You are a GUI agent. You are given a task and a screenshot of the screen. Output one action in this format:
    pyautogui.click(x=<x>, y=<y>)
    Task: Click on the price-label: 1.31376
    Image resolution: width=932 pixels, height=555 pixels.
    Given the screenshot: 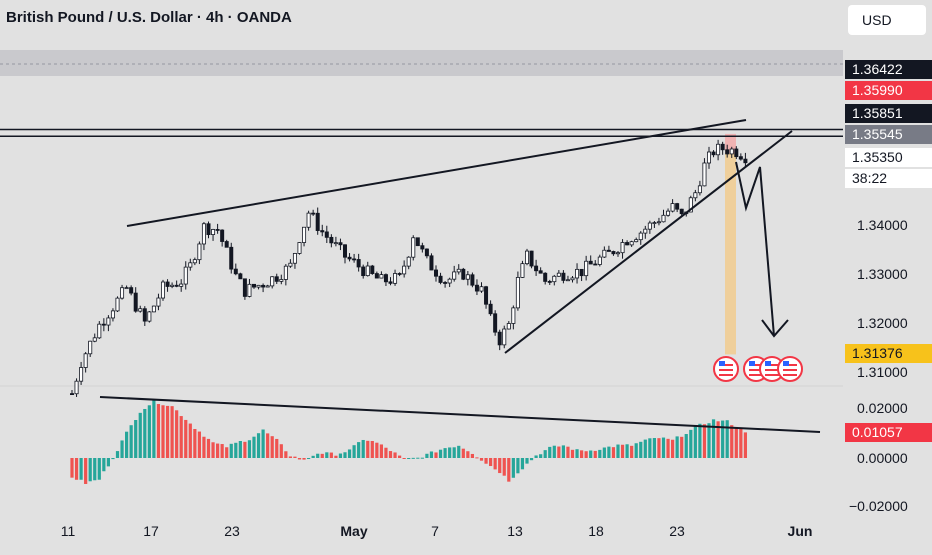 What is the action you would take?
    pyautogui.click(x=888, y=353)
    